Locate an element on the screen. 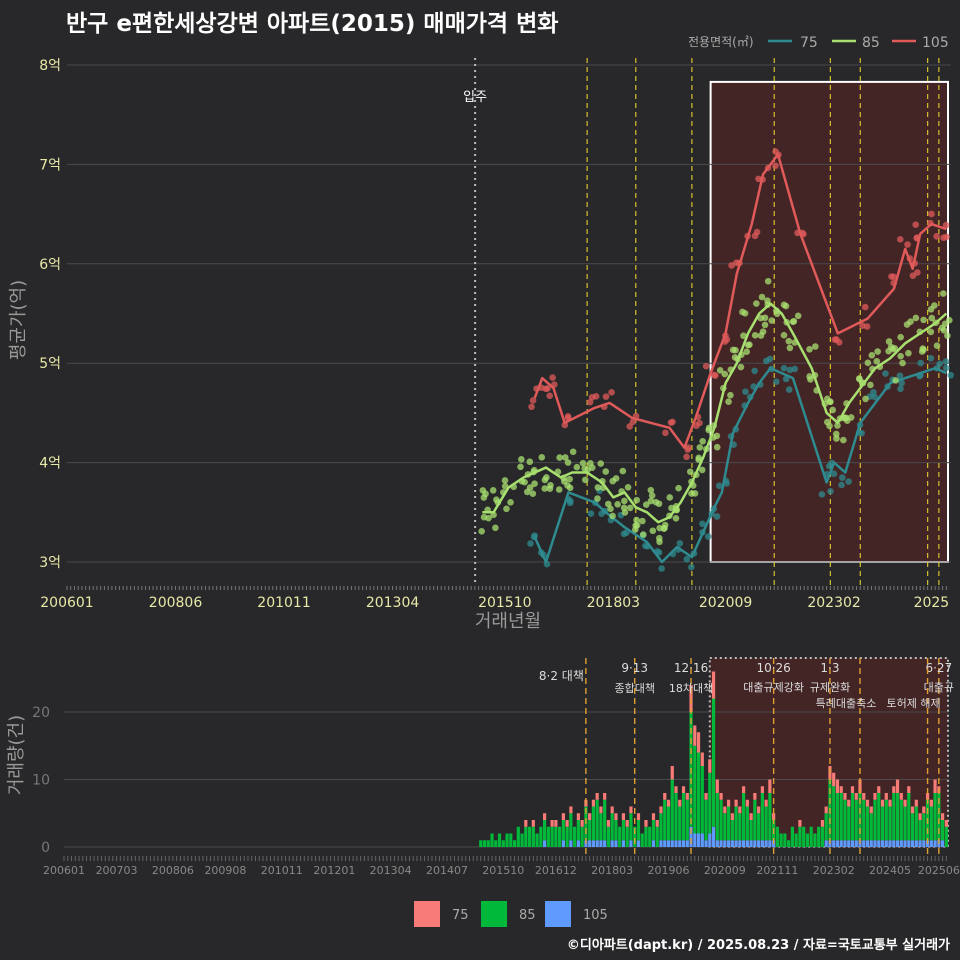 The image size is (960, 960). x-tick-label: 201612 is located at coordinates (556, 870).